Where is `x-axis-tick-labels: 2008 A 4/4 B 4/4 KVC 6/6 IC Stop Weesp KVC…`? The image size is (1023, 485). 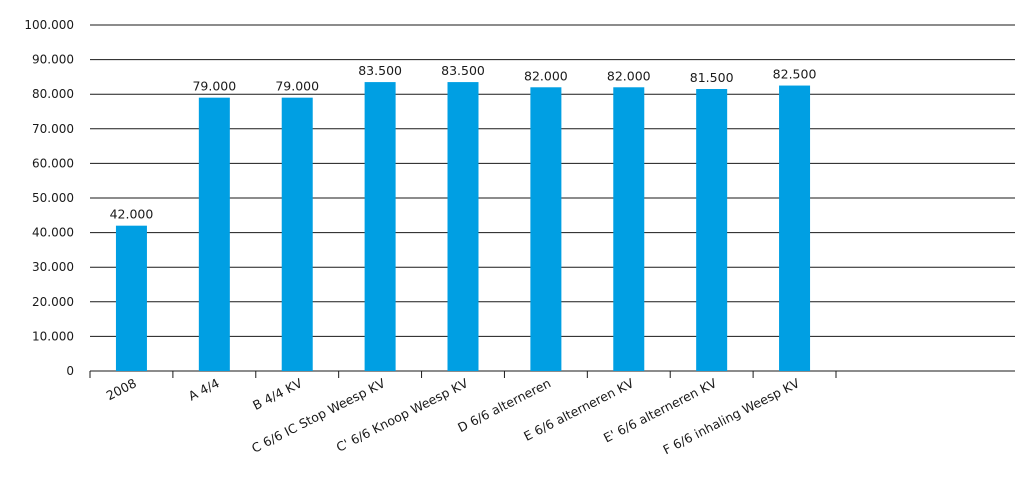
x-axis-tick-labels: 2008 A 4/4 B 4/4 KVC 6/6 IC Stop Weesp KVC… is located at coordinates (453, 416).